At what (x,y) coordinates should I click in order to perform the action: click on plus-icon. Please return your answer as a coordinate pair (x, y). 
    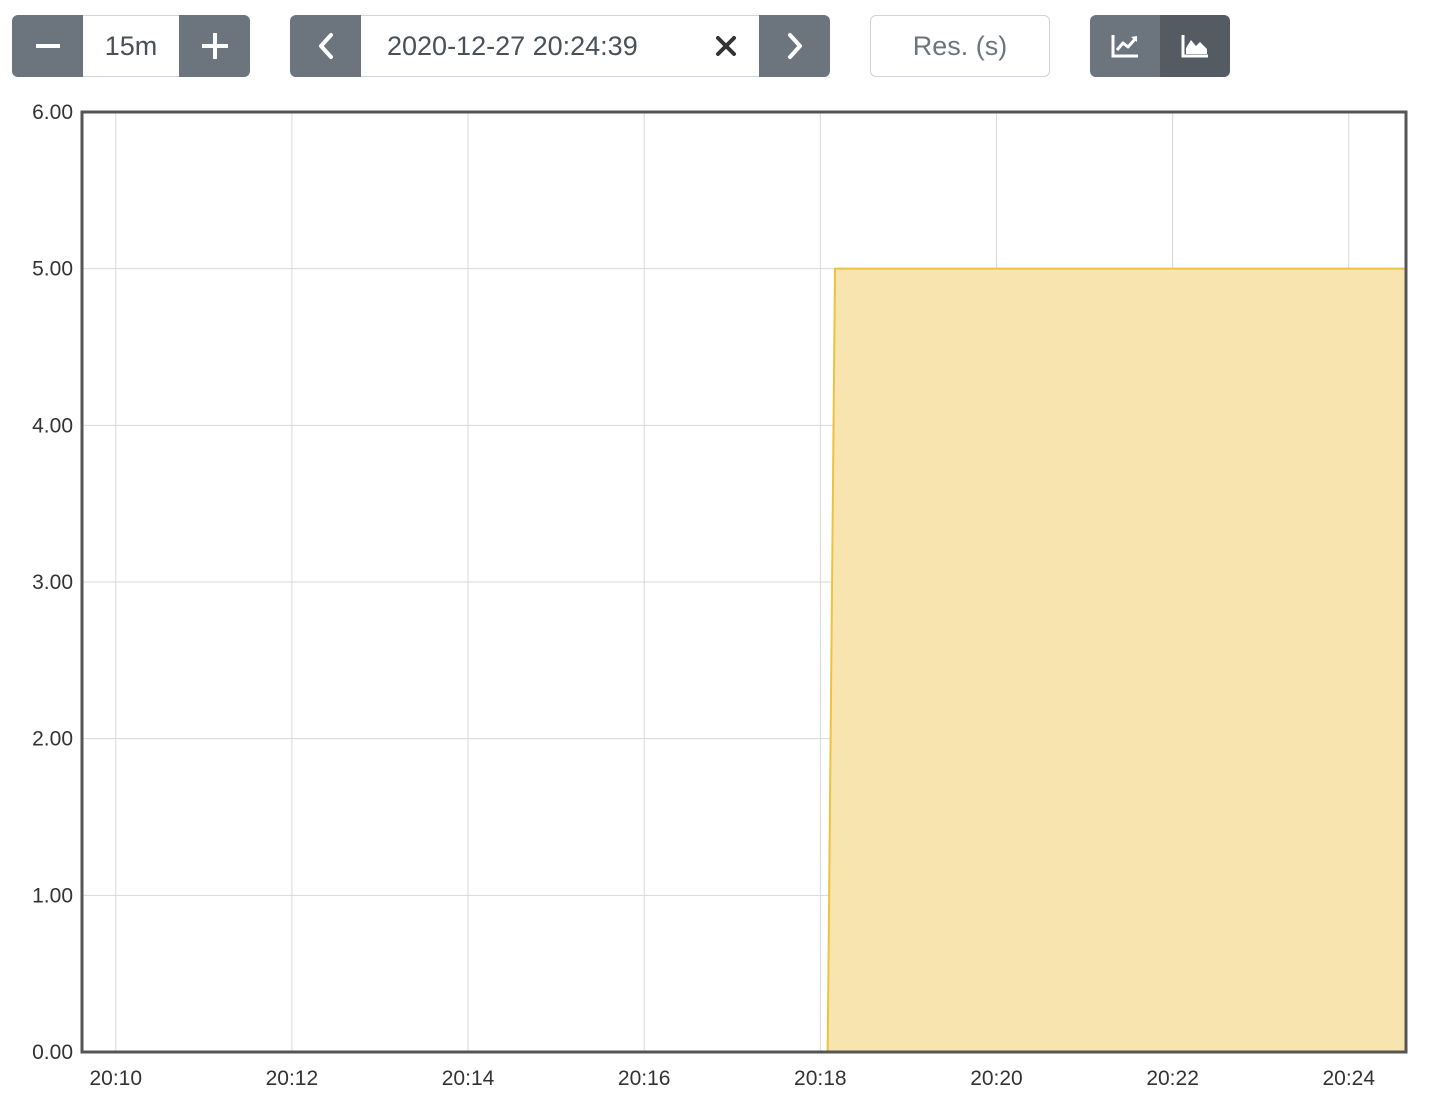
    Looking at the image, I should click on (214, 46).